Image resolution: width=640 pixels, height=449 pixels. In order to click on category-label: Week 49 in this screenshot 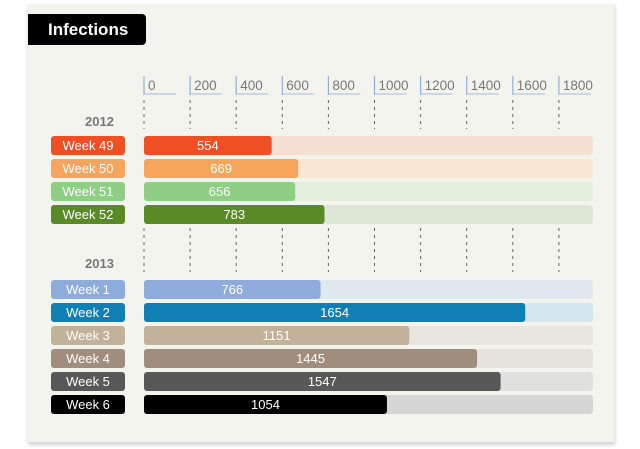, I will do `click(87, 145)`.